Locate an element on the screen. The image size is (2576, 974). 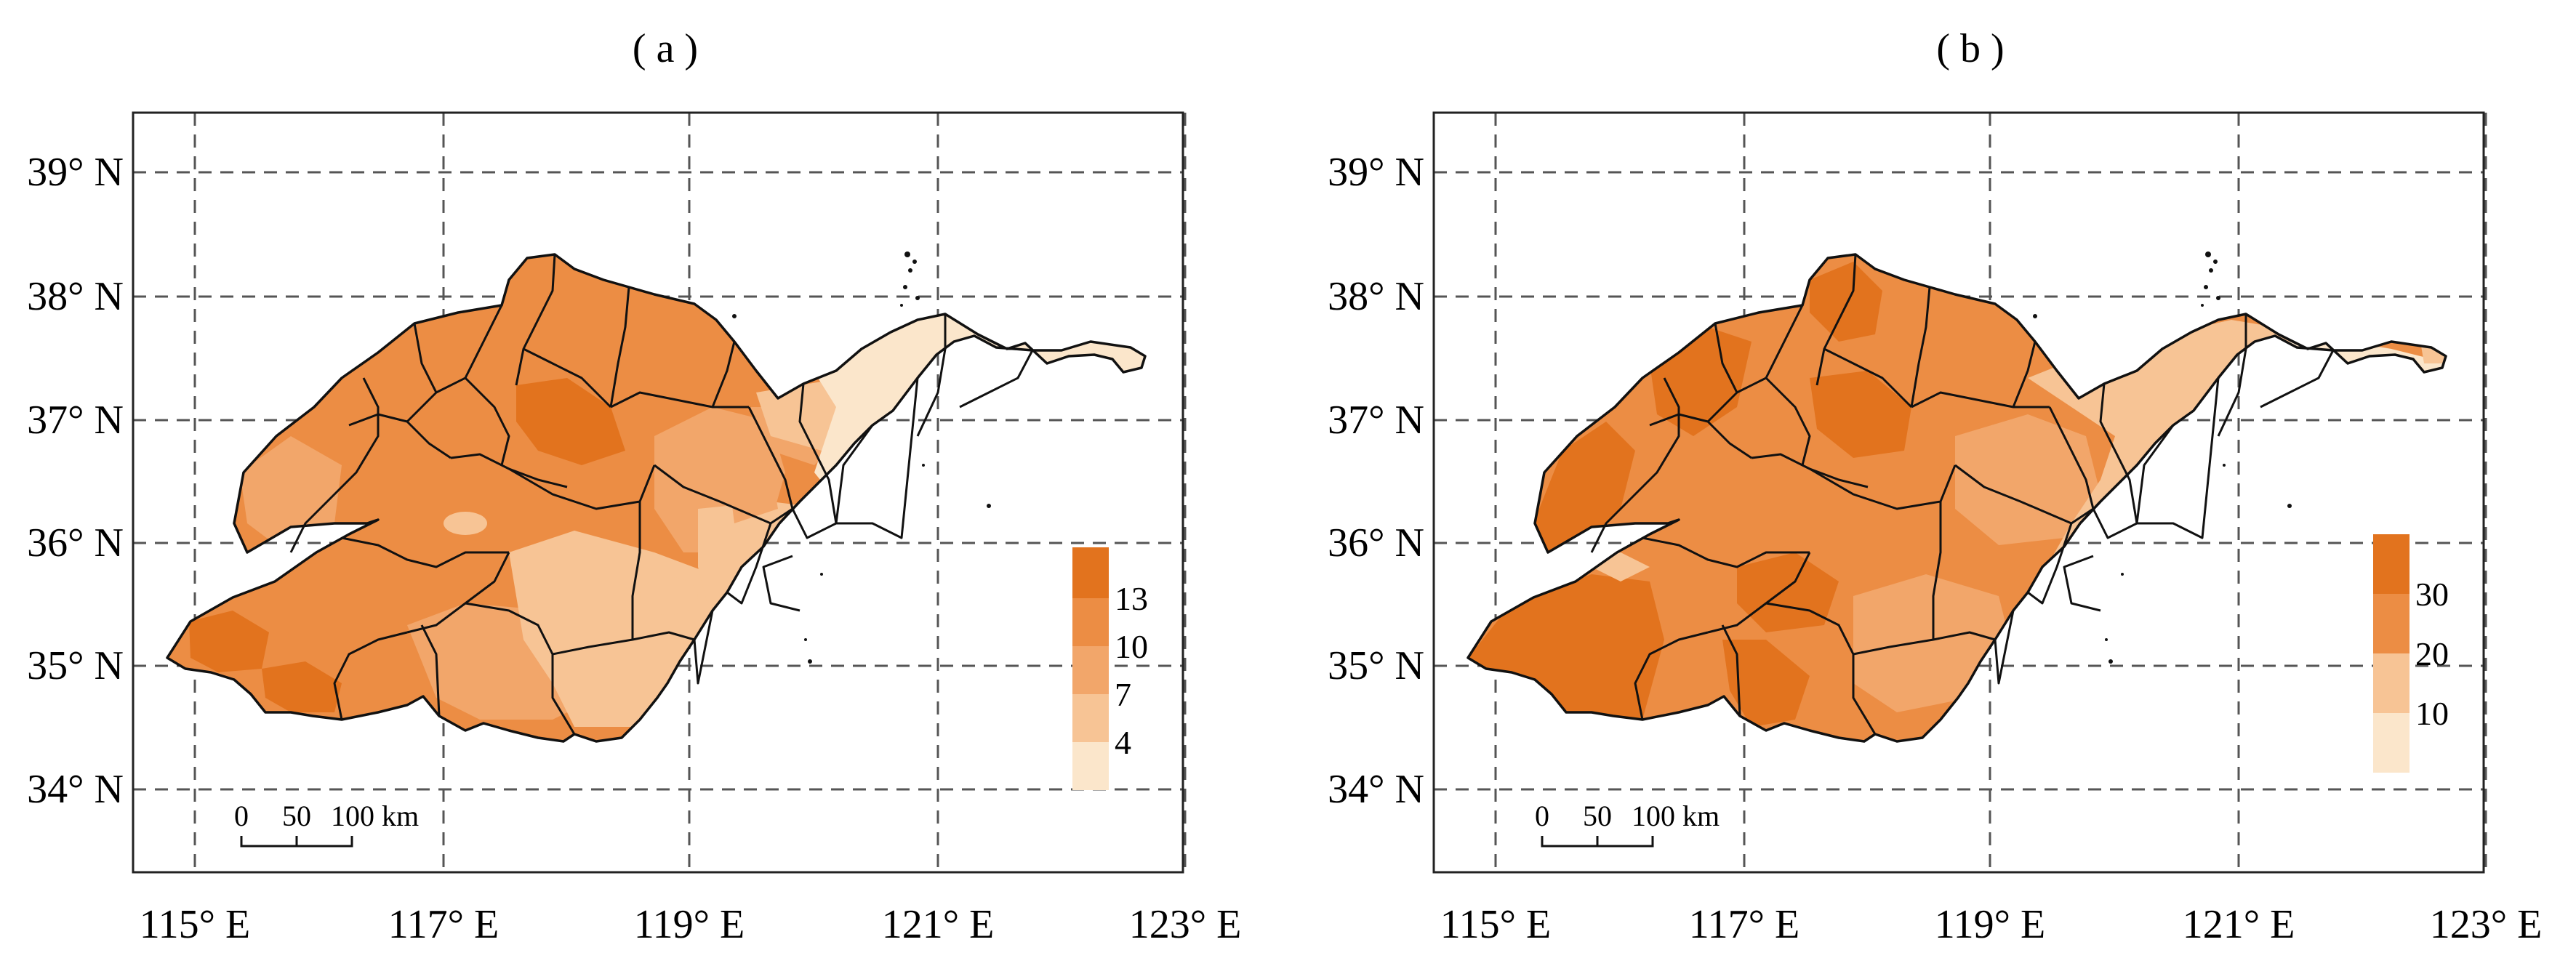
lon-labels-b: 115° E 117° E 119° E 121° E 123° E is located at coordinates (1991, 925).